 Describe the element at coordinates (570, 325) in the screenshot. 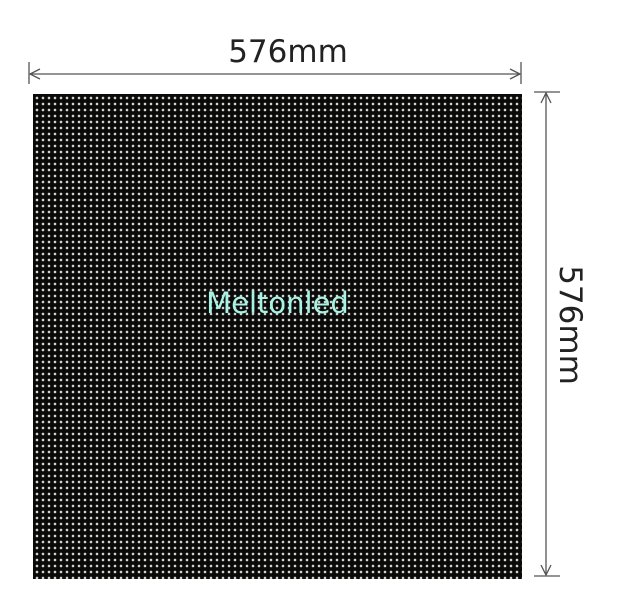

I see `height-label: 576mm` at that location.